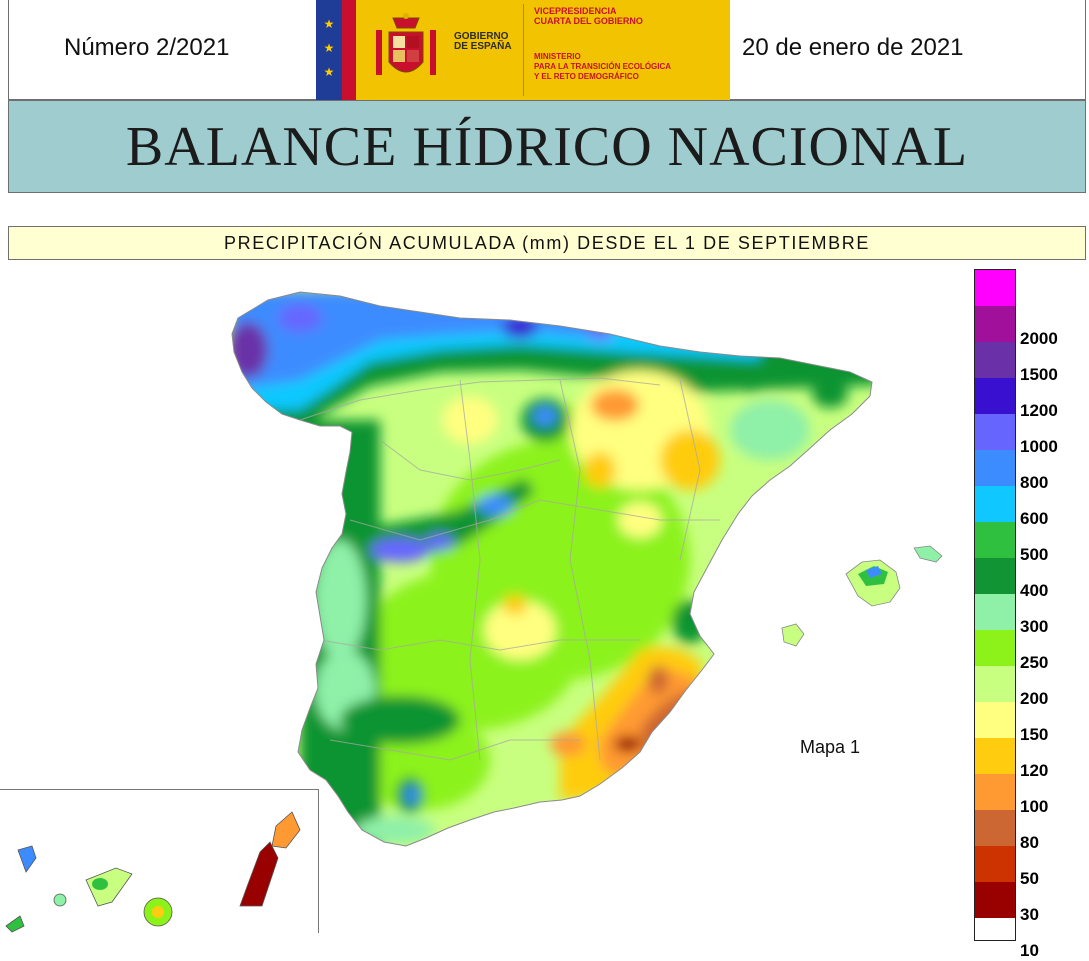 The width and height of the screenshot is (1089, 961). Describe the element at coordinates (1039, 410) in the screenshot. I see `legend-label: 1200` at that location.